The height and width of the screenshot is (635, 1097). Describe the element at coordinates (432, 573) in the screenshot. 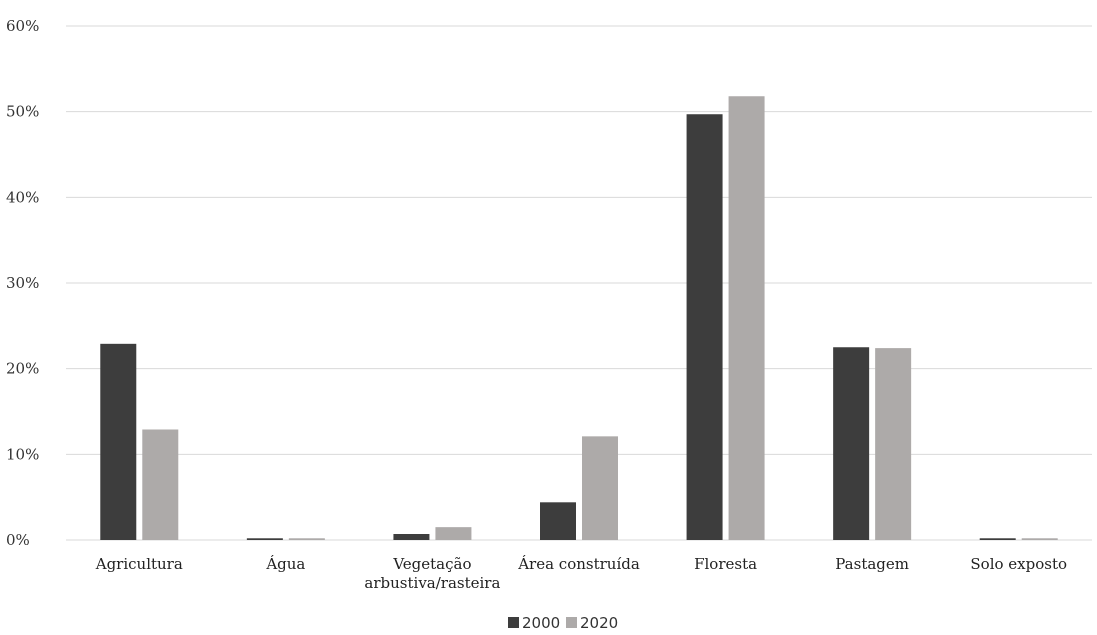

I see `x-tick-label: Vegetação arbustiva/rasteira` at that location.